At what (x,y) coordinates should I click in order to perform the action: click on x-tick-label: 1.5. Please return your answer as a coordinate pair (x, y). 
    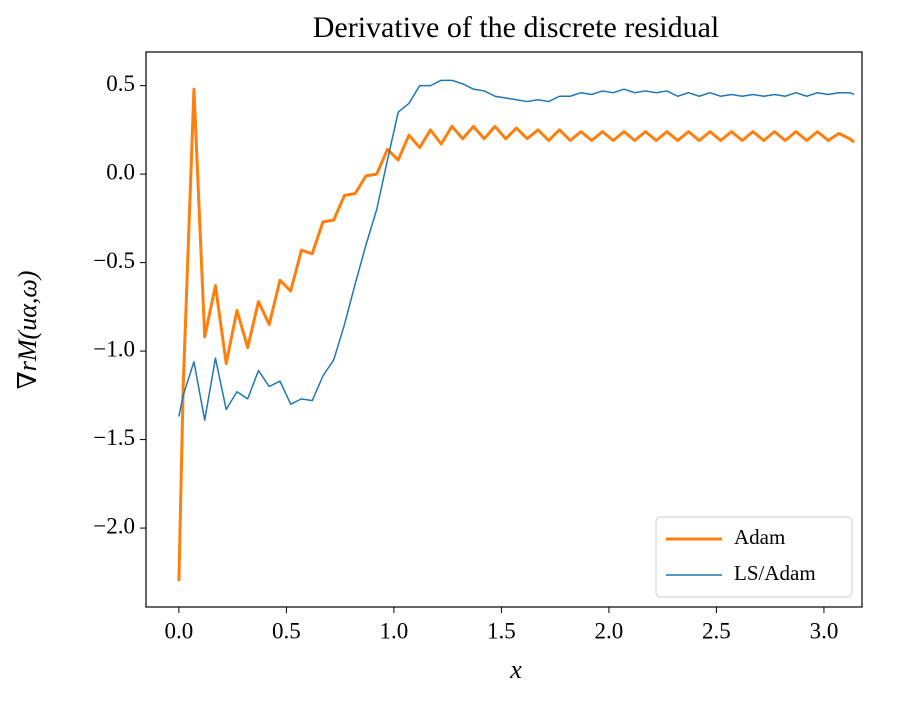
    Looking at the image, I should click on (501, 630).